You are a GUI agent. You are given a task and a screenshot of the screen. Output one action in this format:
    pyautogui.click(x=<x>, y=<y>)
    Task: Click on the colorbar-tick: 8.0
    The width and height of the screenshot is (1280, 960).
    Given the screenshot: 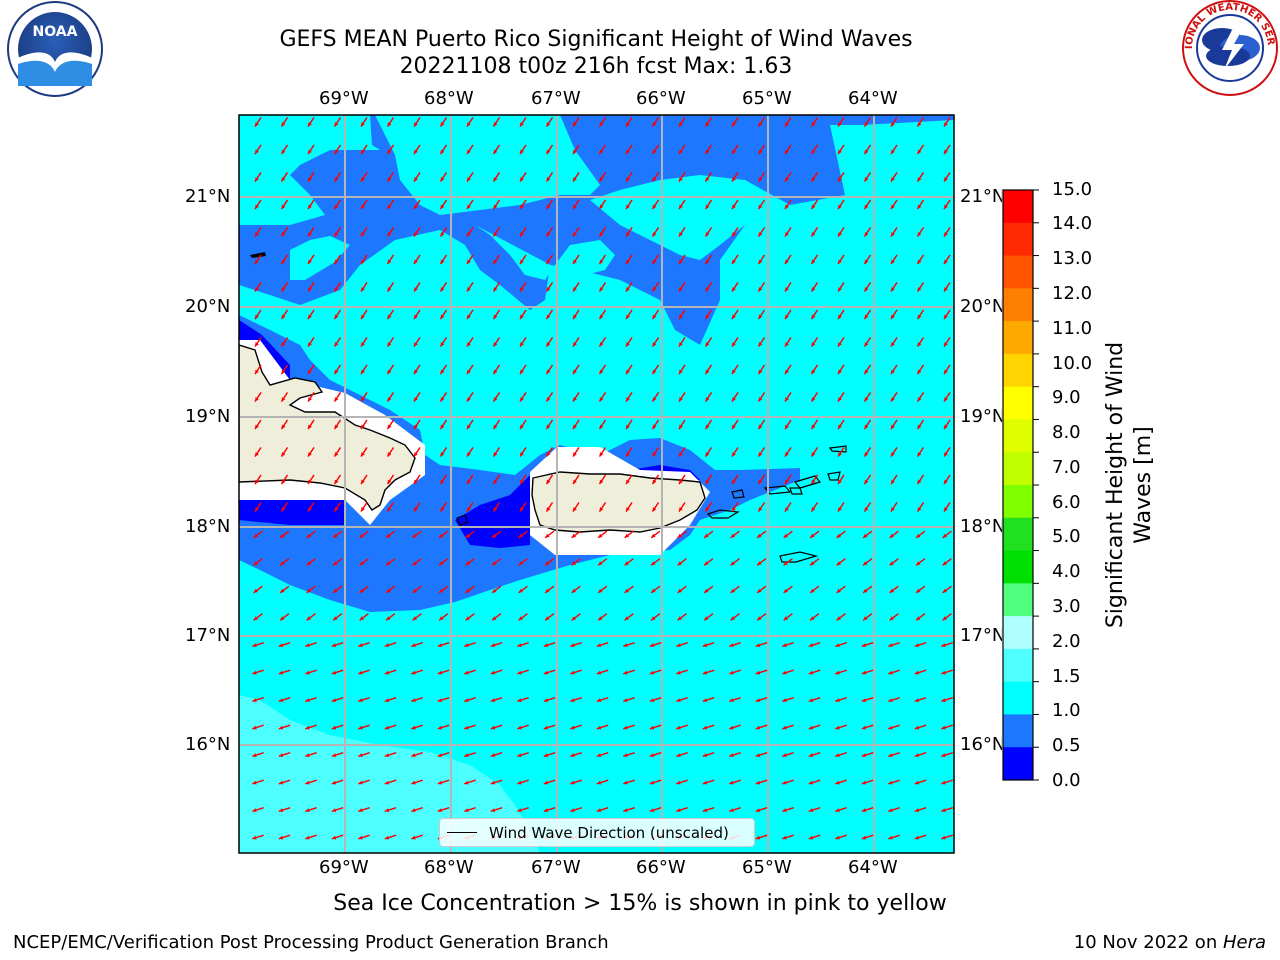 What is the action you would take?
    pyautogui.click(x=1066, y=432)
    